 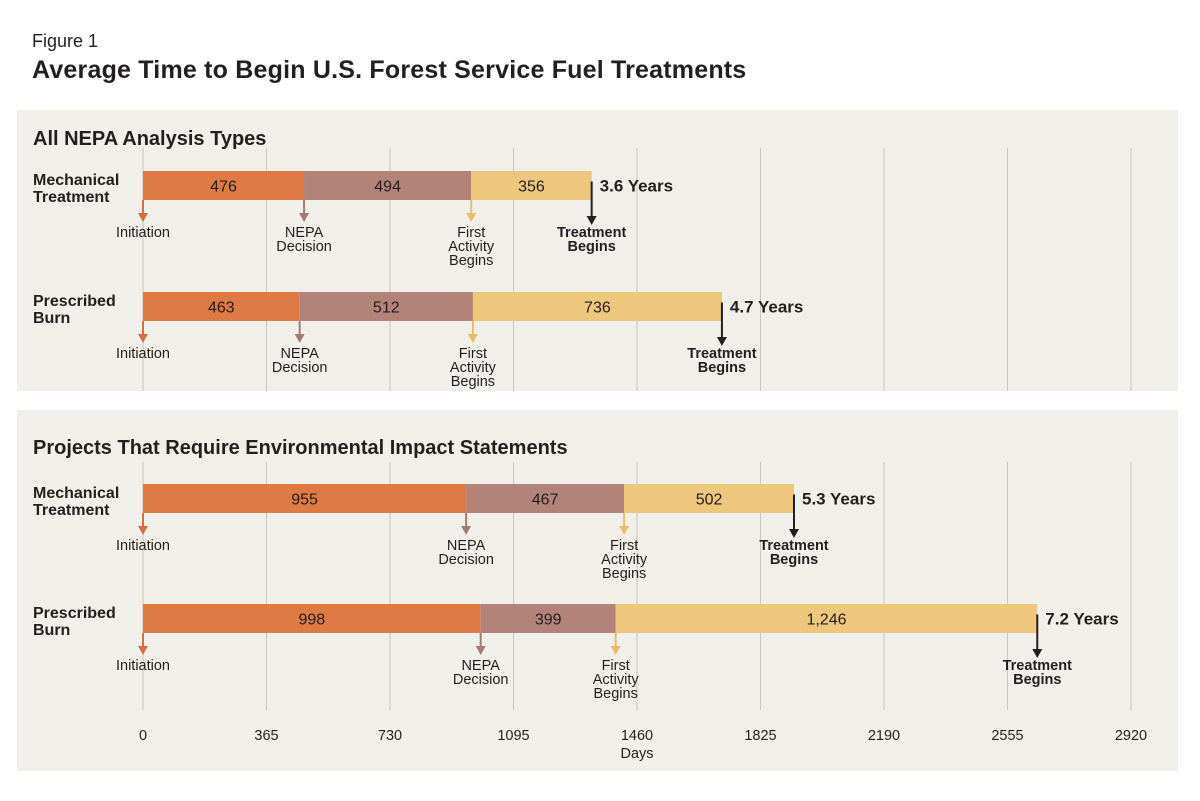 I want to click on segment-value-label: 356, so click(x=531, y=187).